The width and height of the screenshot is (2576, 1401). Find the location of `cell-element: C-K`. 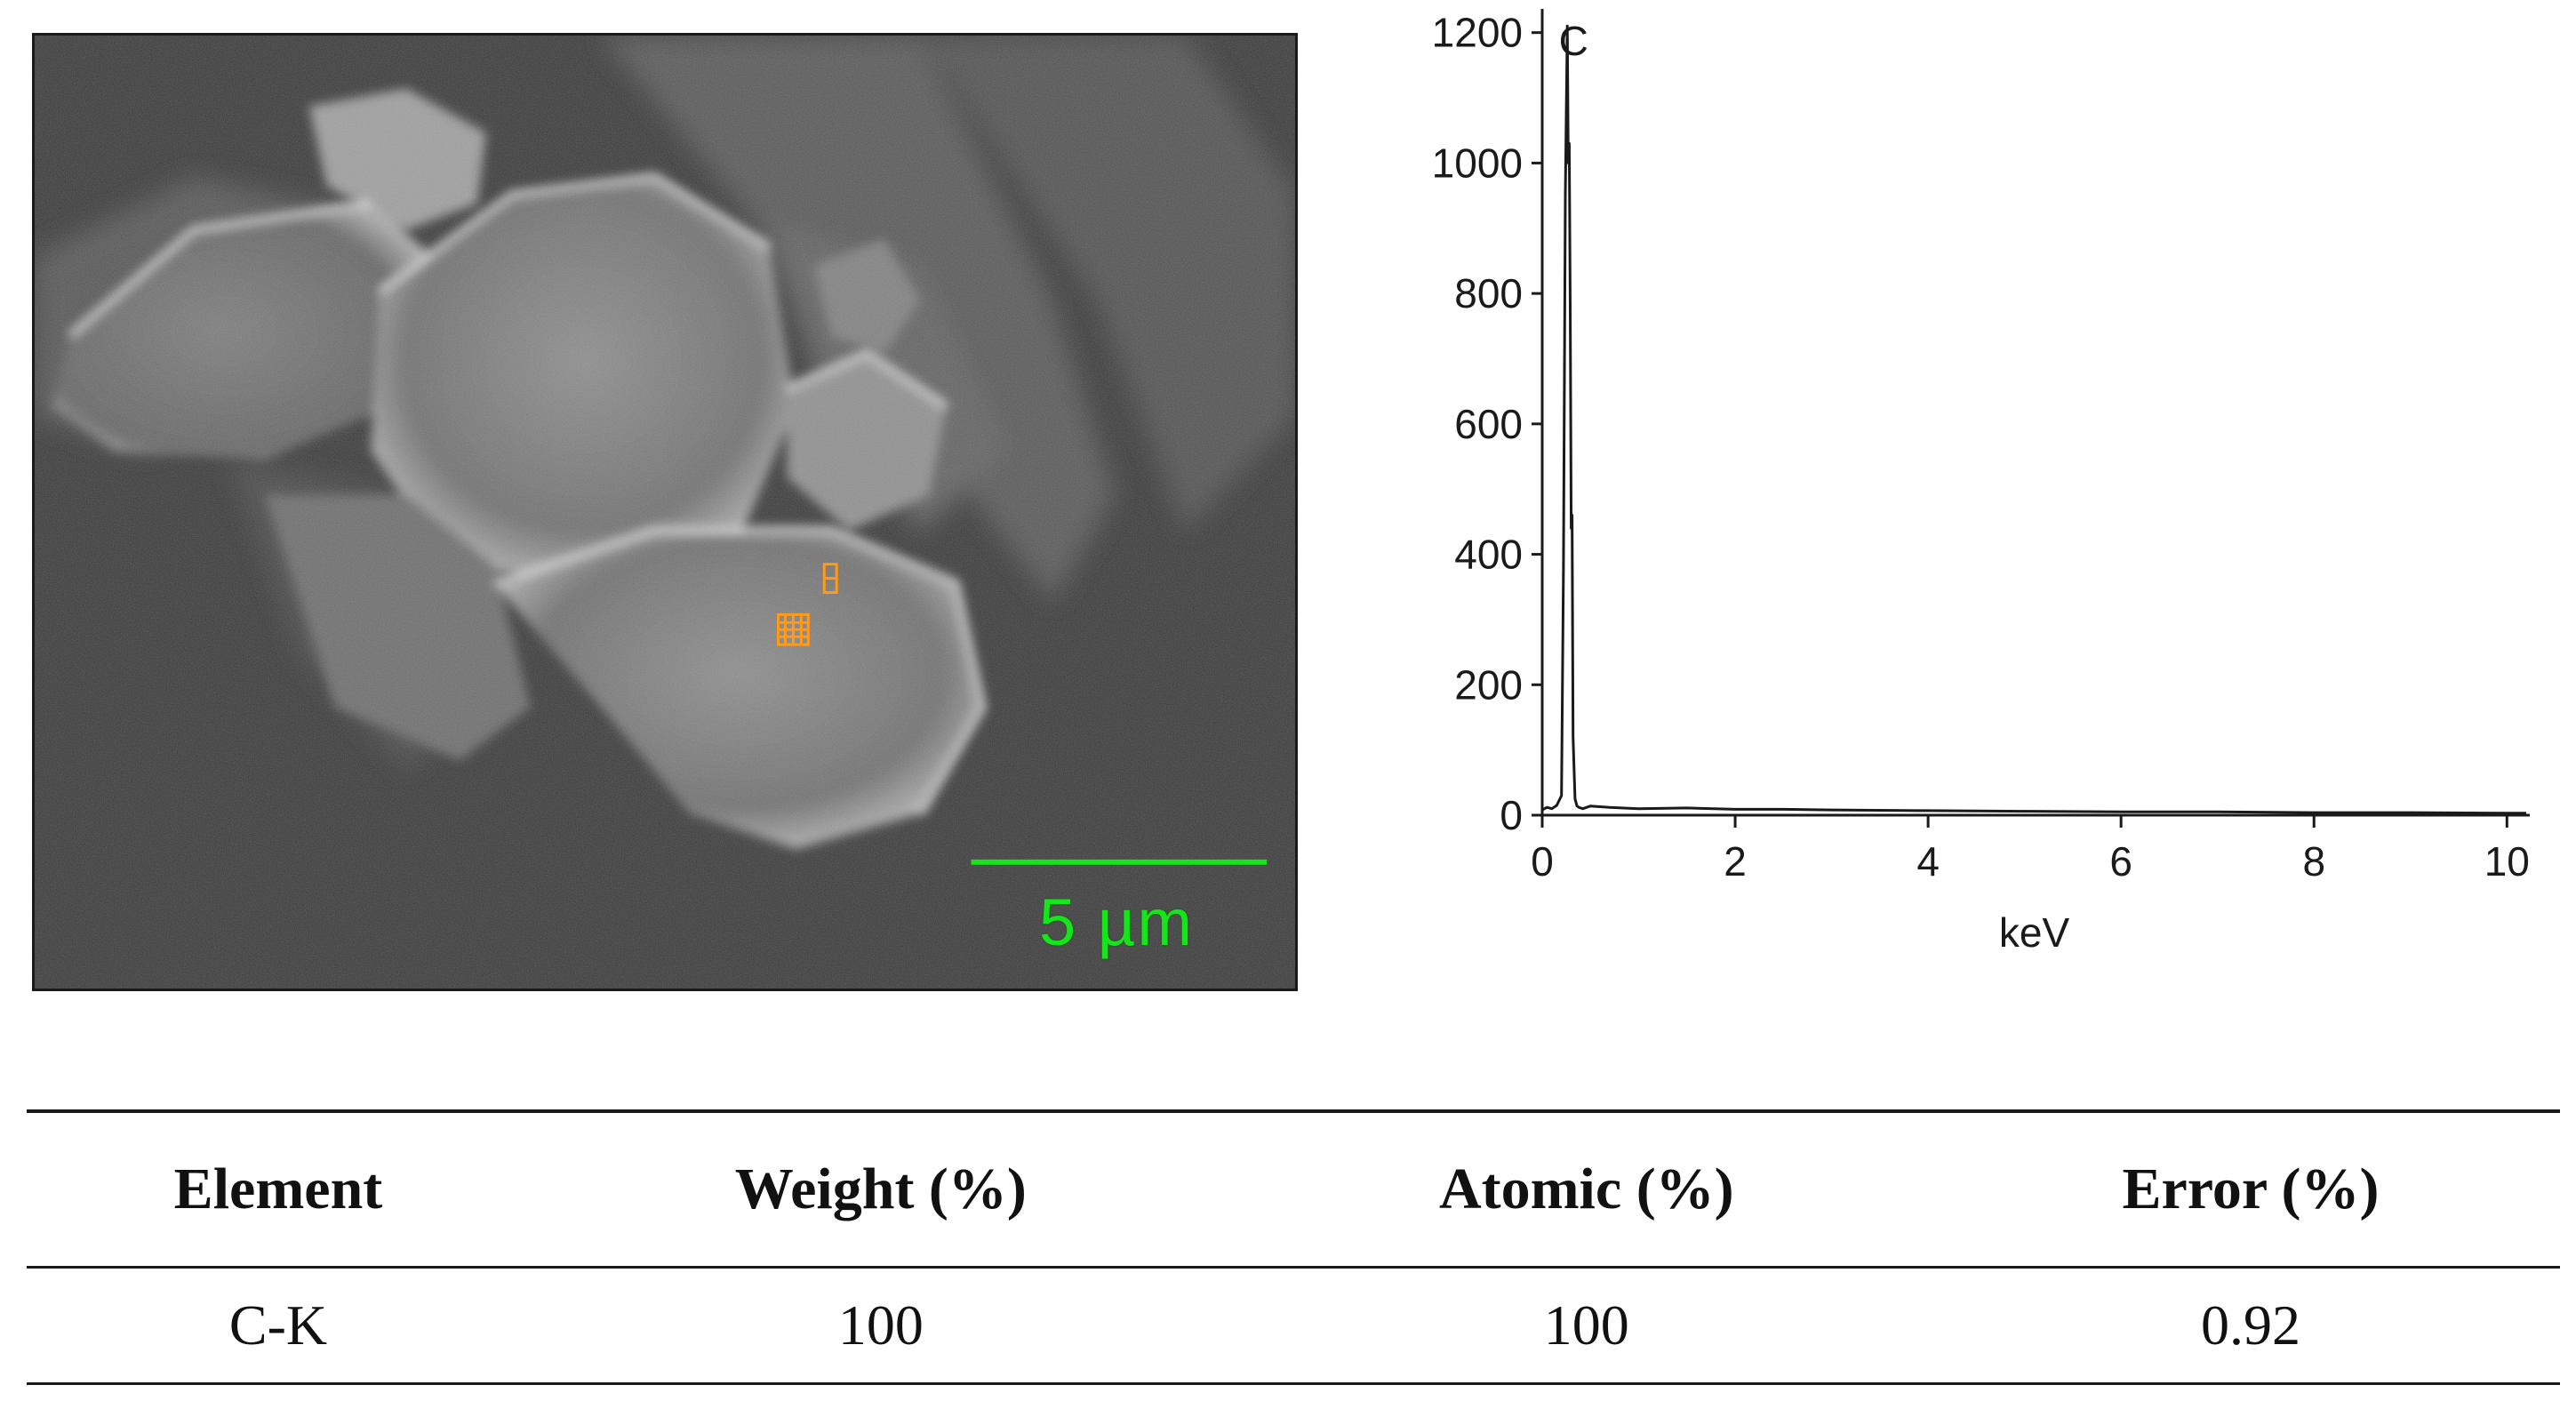

cell-element: C-K is located at coordinates (278, 1326).